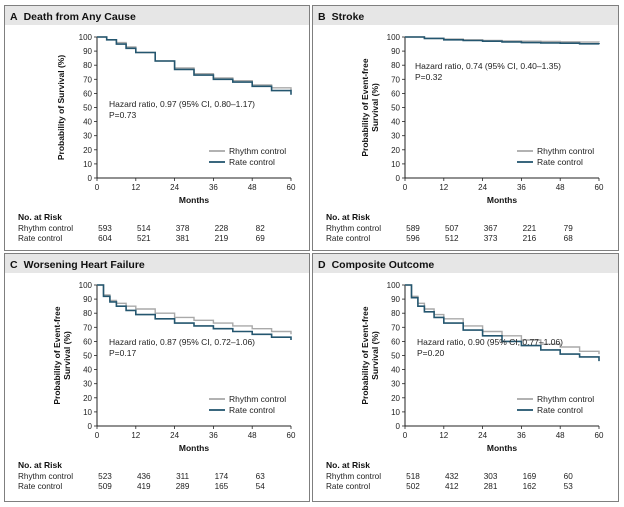  I want to click on risk-count: 521, so click(144, 238).